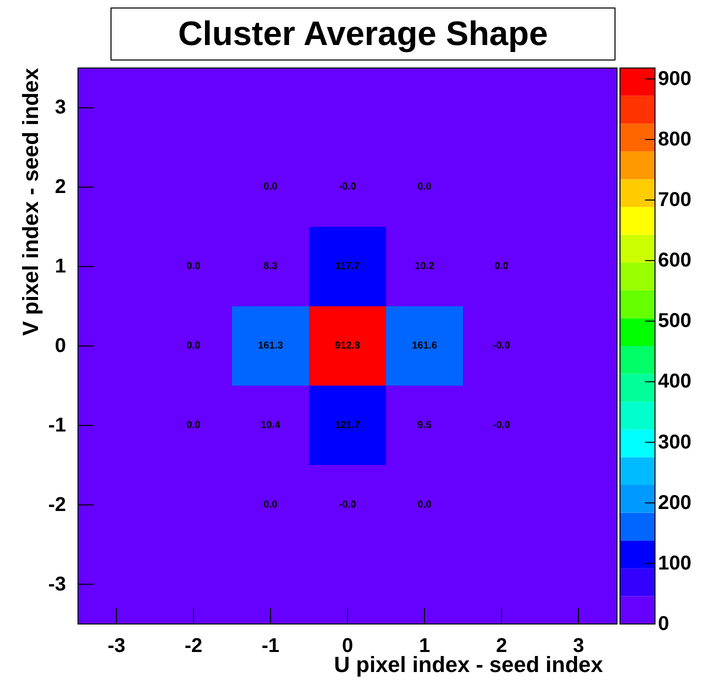 This screenshot has width=709, height=681. I want to click on y-tick-label: 1, so click(60, 267).